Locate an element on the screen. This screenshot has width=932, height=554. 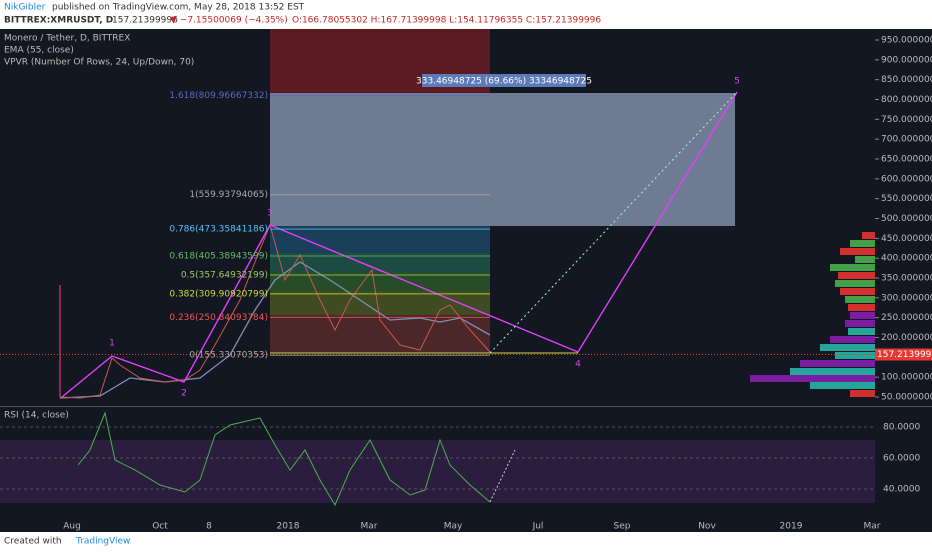
publisher: NikGibler is located at coordinates (25, 8).